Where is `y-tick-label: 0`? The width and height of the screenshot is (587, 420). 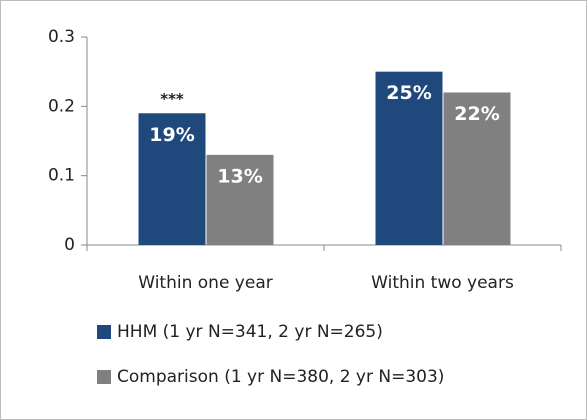 y-tick-label: 0 is located at coordinates (69, 245).